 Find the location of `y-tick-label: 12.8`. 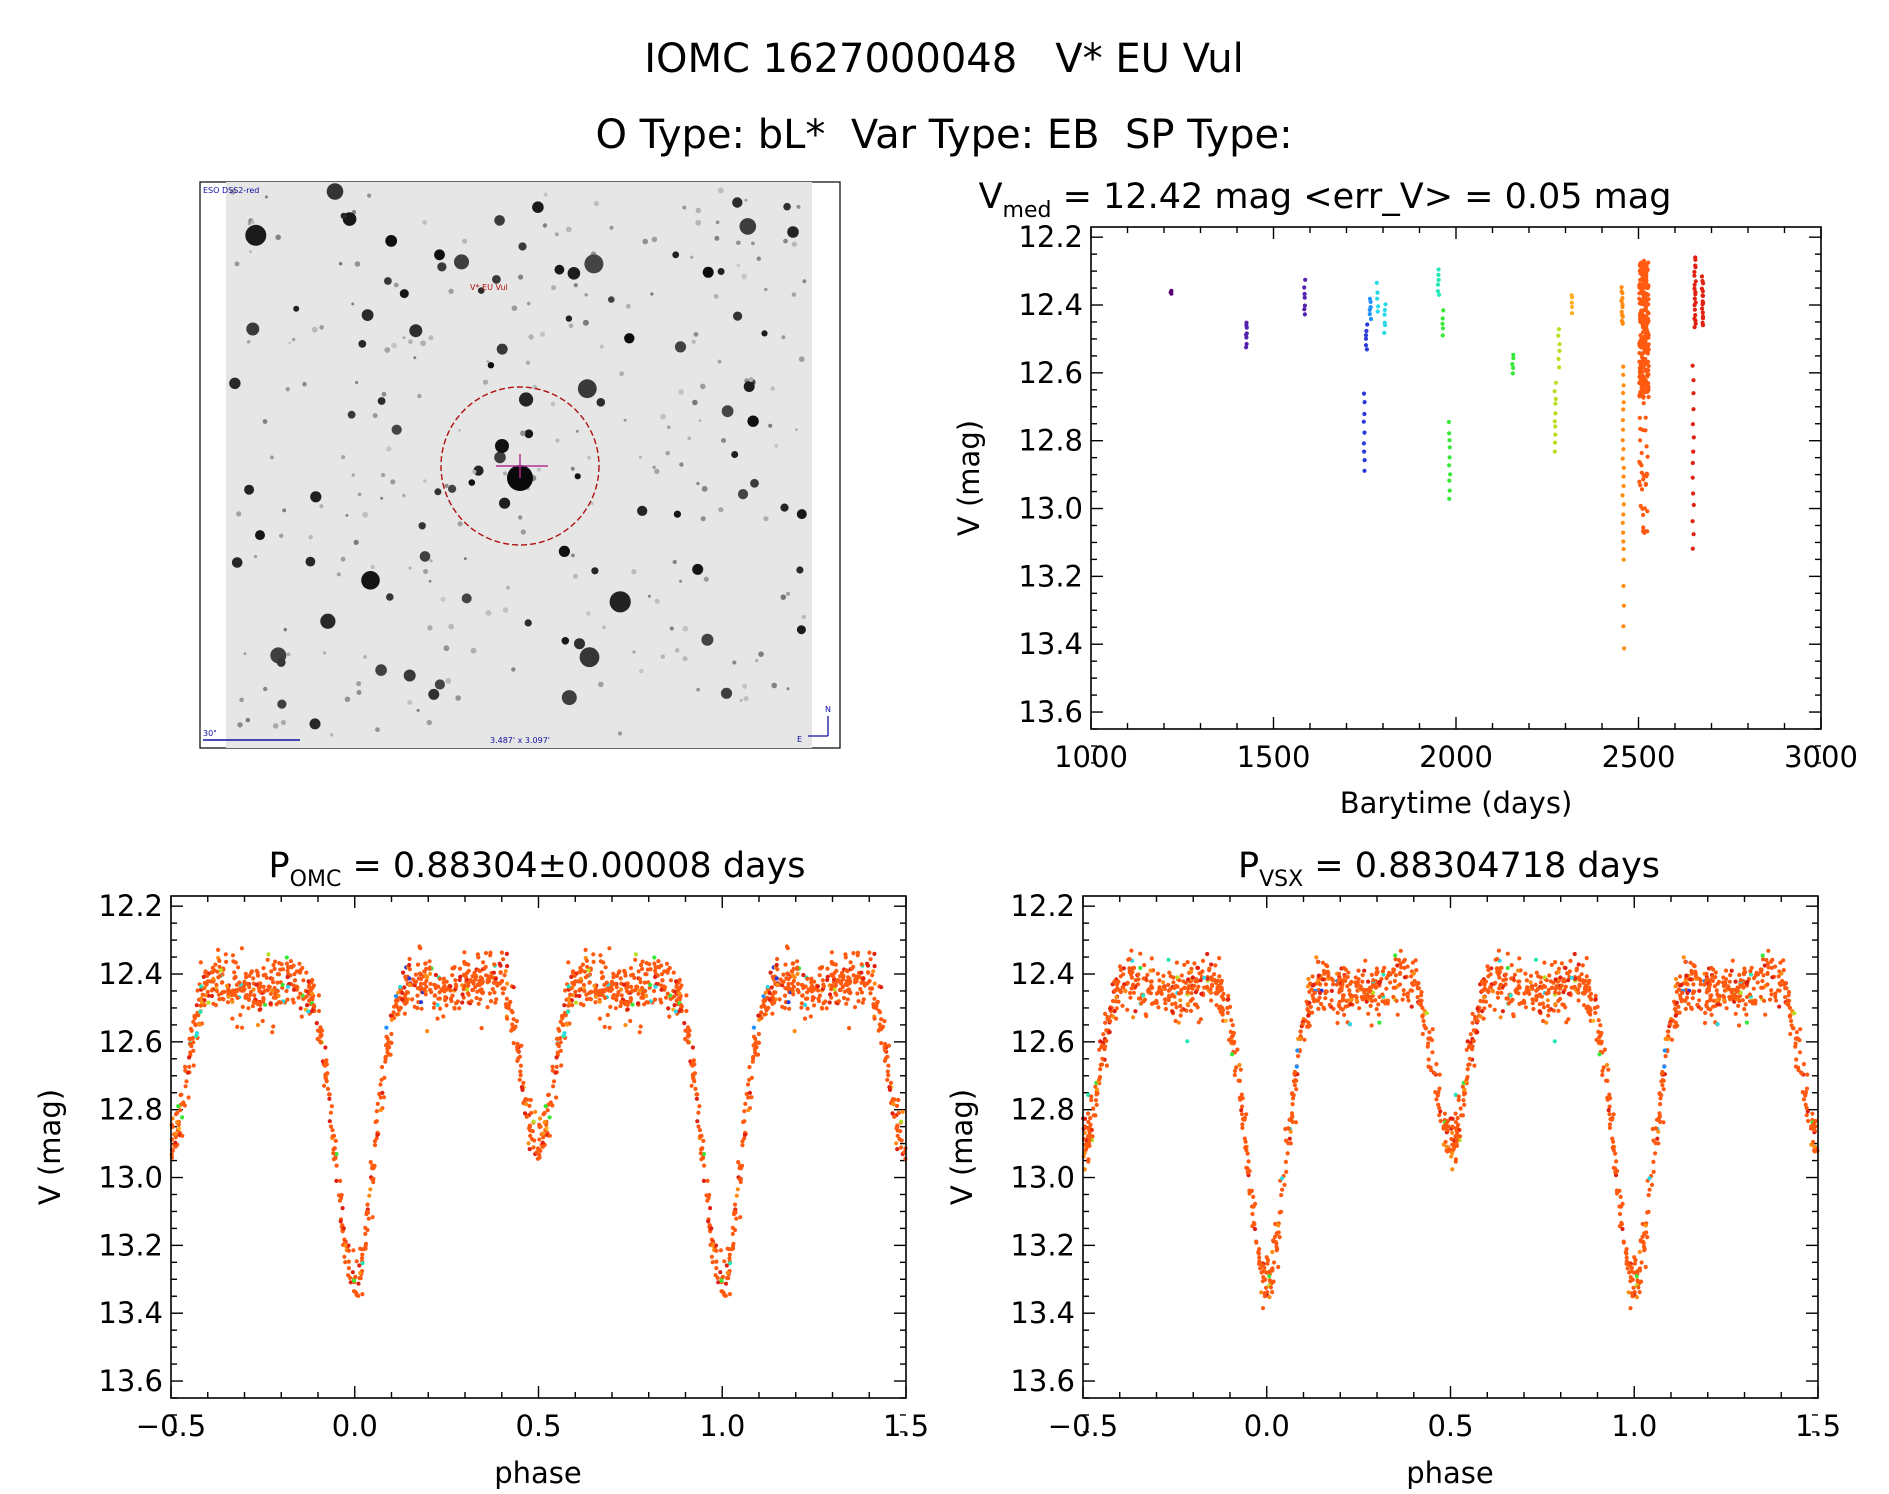

y-tick-label: 12.8 is located at coordinates (1050, 441).